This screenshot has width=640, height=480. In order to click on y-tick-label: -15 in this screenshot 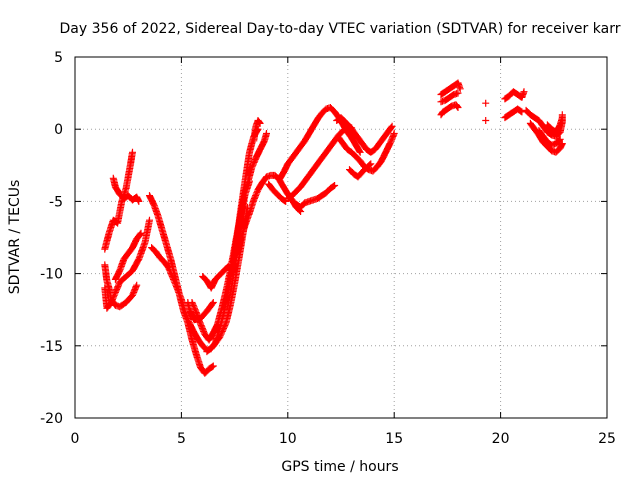, I will do `click(51, 347)`.